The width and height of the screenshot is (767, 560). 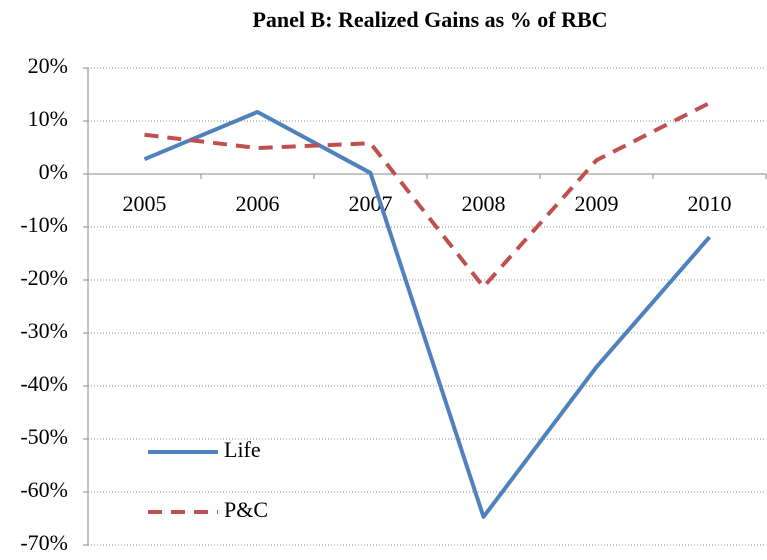 I want to click on y-tick-label: -50%, so click(x=44, y=436).